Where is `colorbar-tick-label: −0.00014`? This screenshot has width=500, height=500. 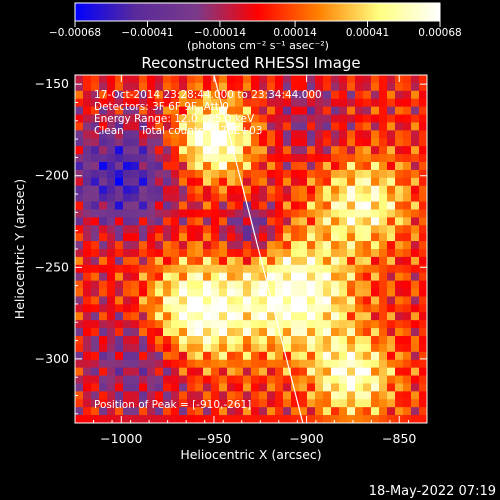
colorbar-tick-label: −0.00014 is located at coordinates (220, 33).